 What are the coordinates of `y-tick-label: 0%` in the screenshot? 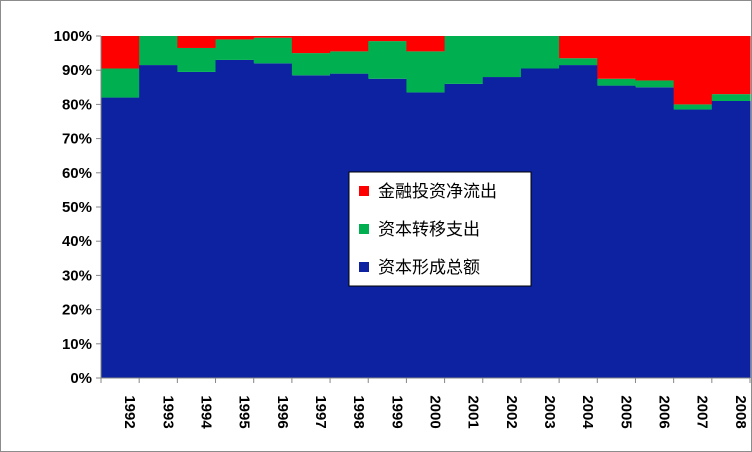 It's located at (81, 378).